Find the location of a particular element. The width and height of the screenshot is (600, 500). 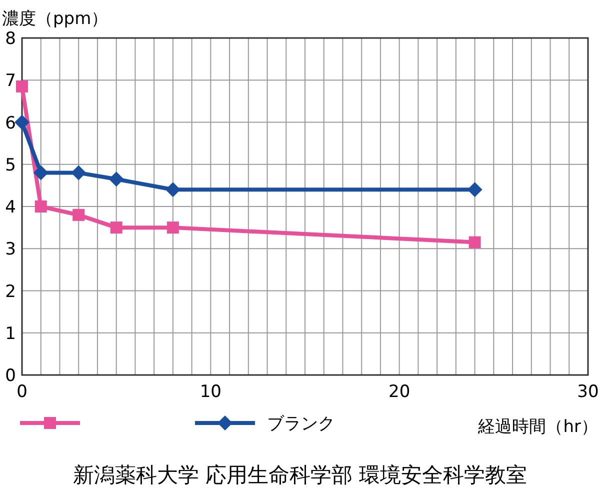

y-tick-label: 1 is located at coordinates (10, 334).